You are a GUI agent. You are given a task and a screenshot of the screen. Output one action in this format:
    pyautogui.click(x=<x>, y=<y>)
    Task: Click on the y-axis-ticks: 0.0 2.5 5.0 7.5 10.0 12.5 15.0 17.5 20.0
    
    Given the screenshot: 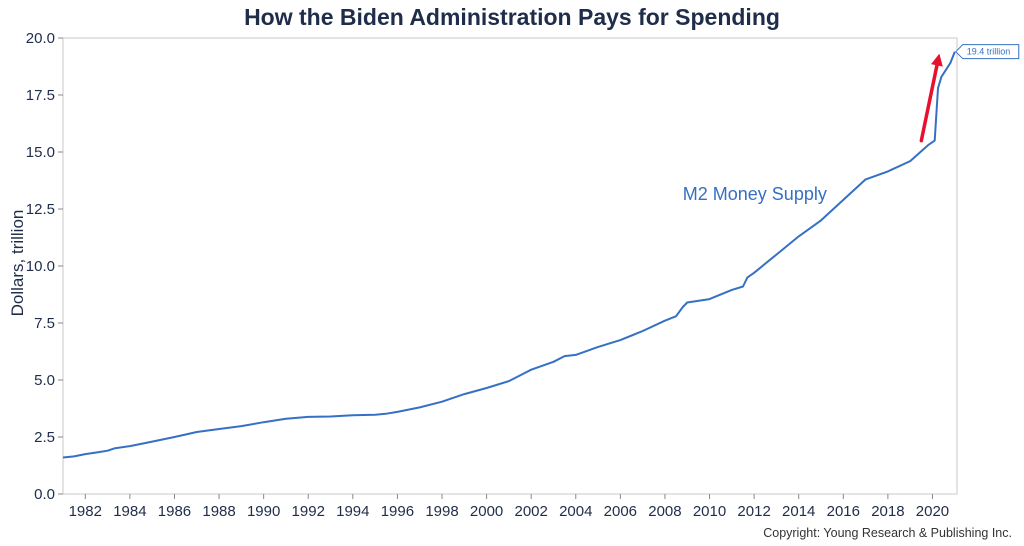 What is the action you would take?
    pyautogui.click(x=44, y=266)
    